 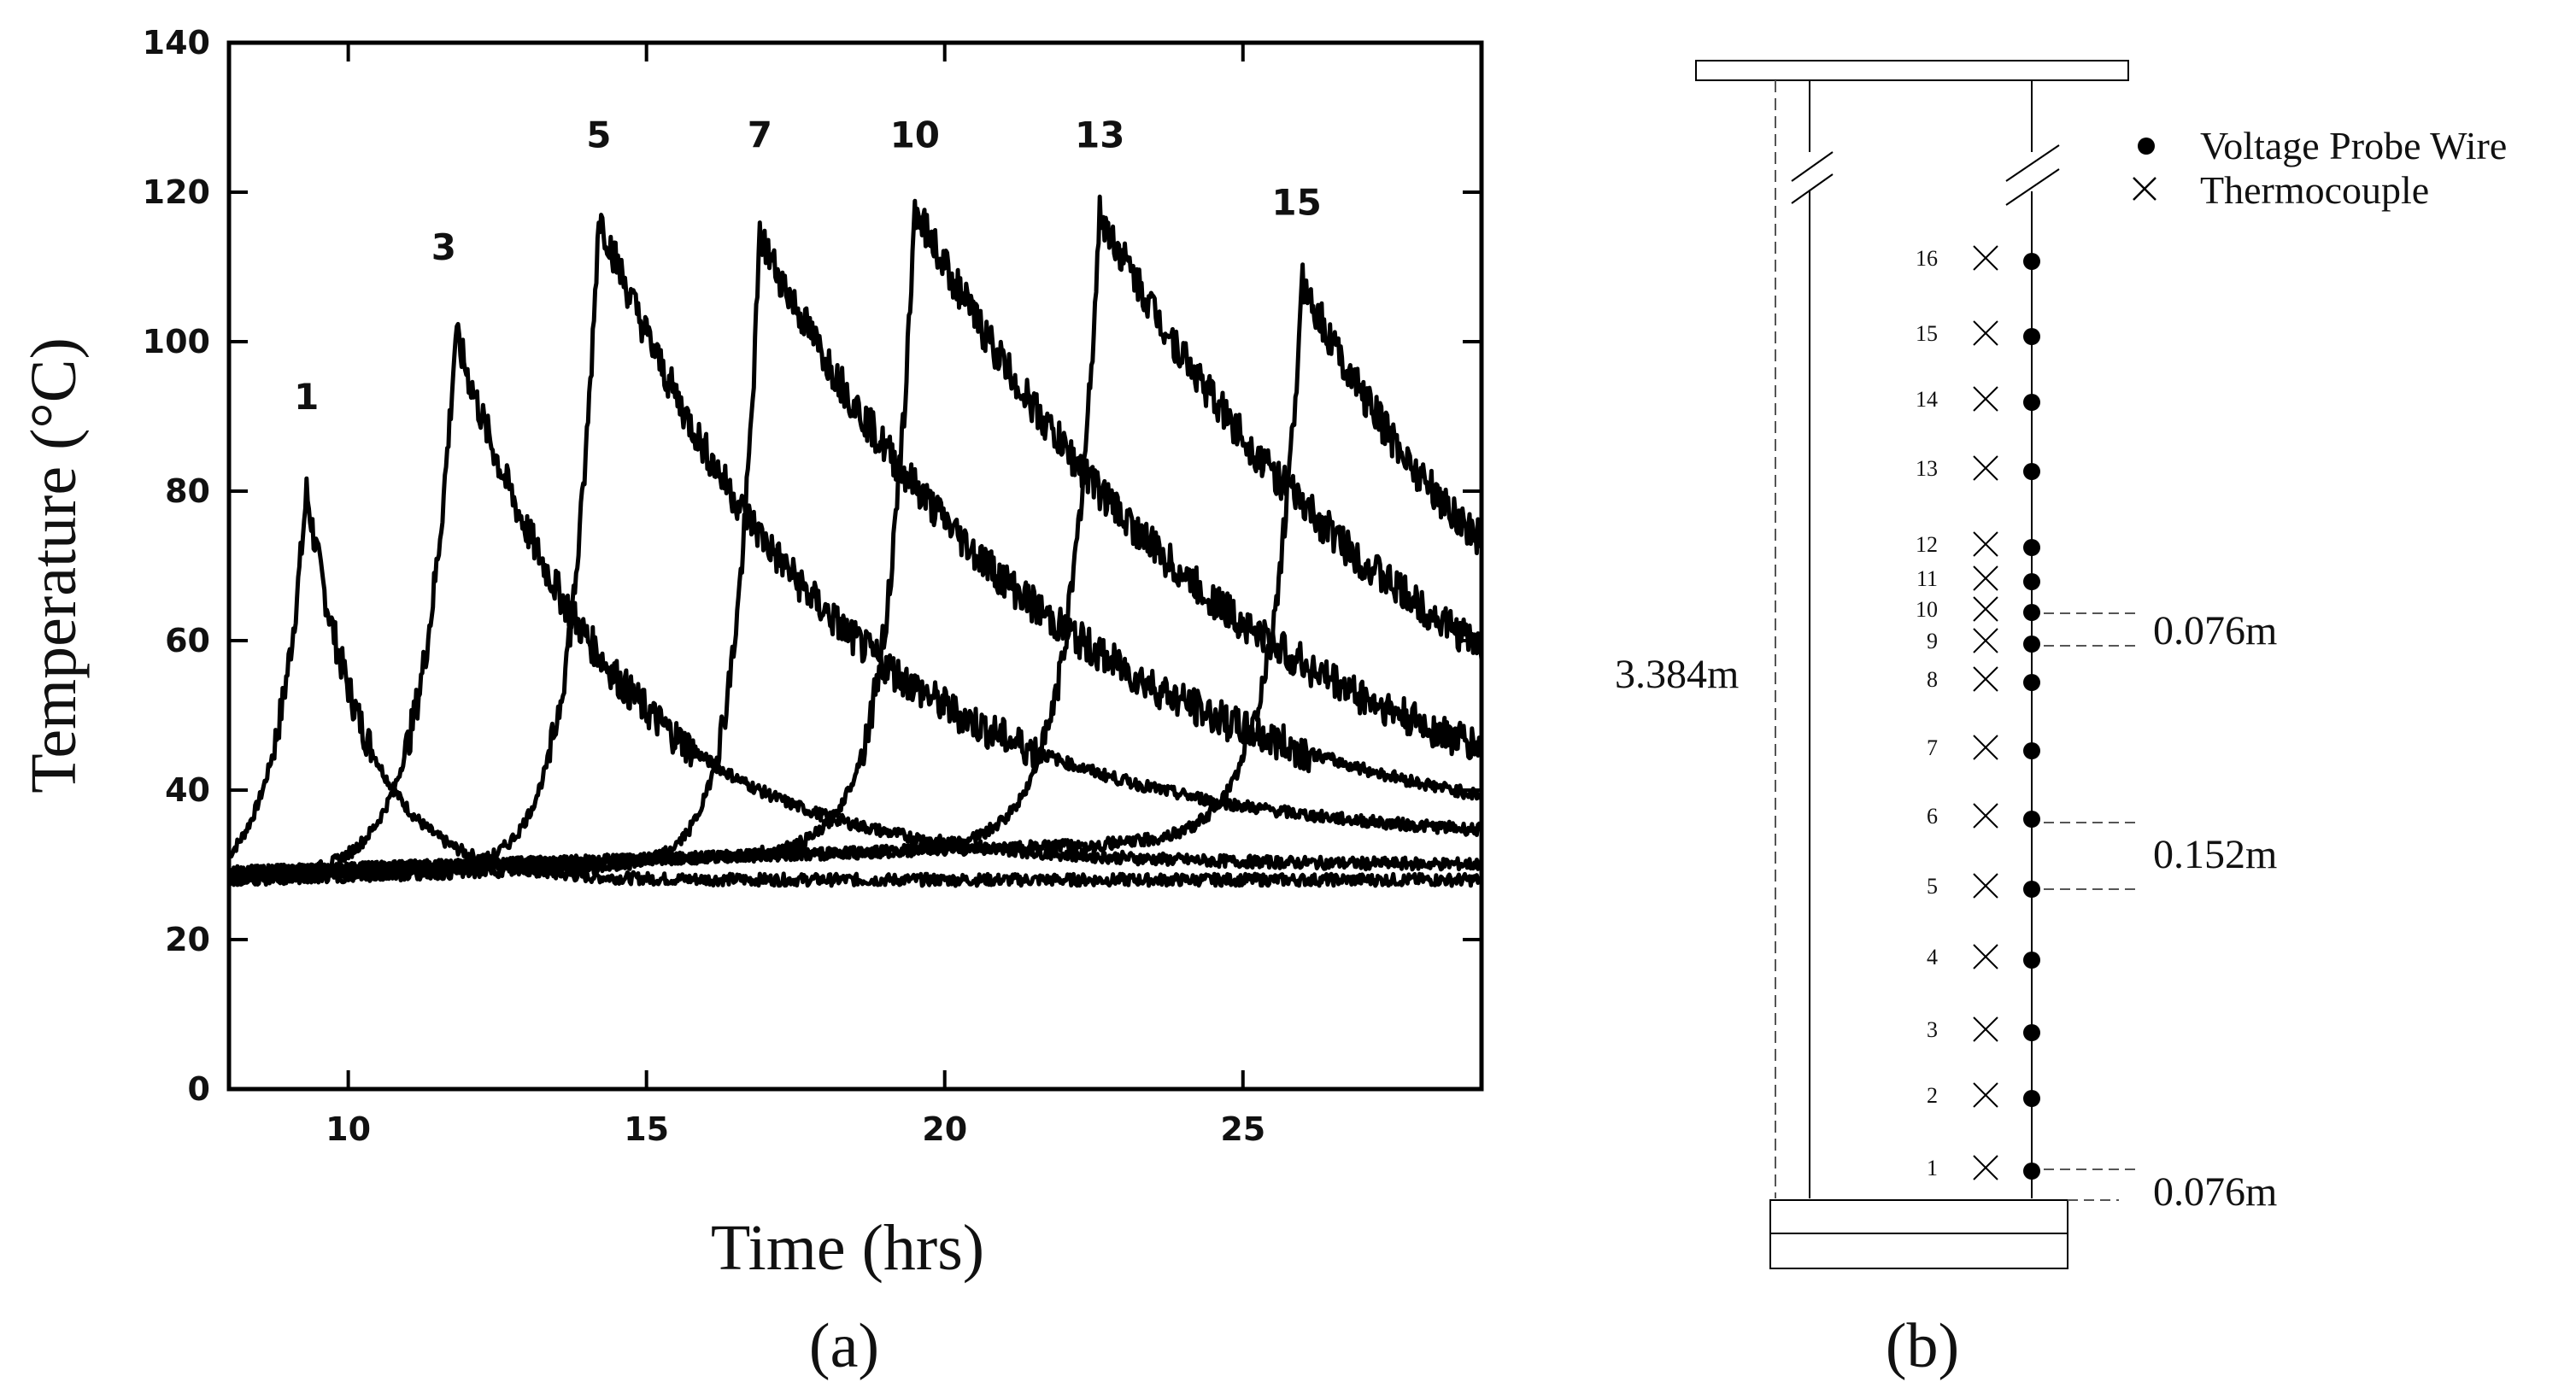 What do you see at coordinates (1927, 258) in the screenshot?
I see `position-label-16: 16` at bounding box center [1927, 258].